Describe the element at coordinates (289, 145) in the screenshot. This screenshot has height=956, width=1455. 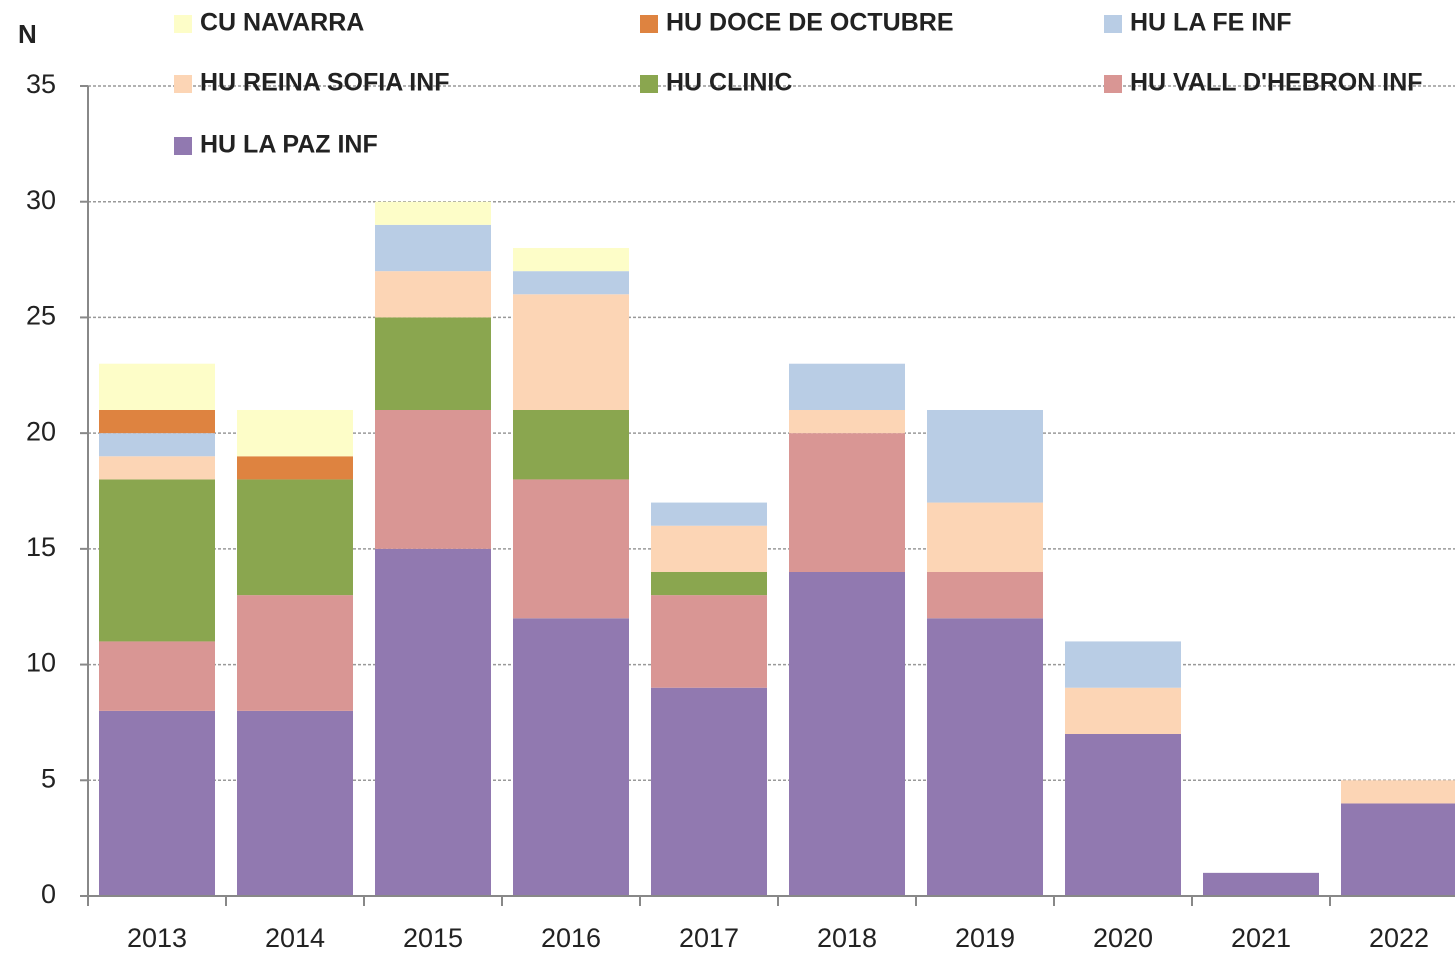
I see `legend-label: HU LA PAZ INF` at that location.